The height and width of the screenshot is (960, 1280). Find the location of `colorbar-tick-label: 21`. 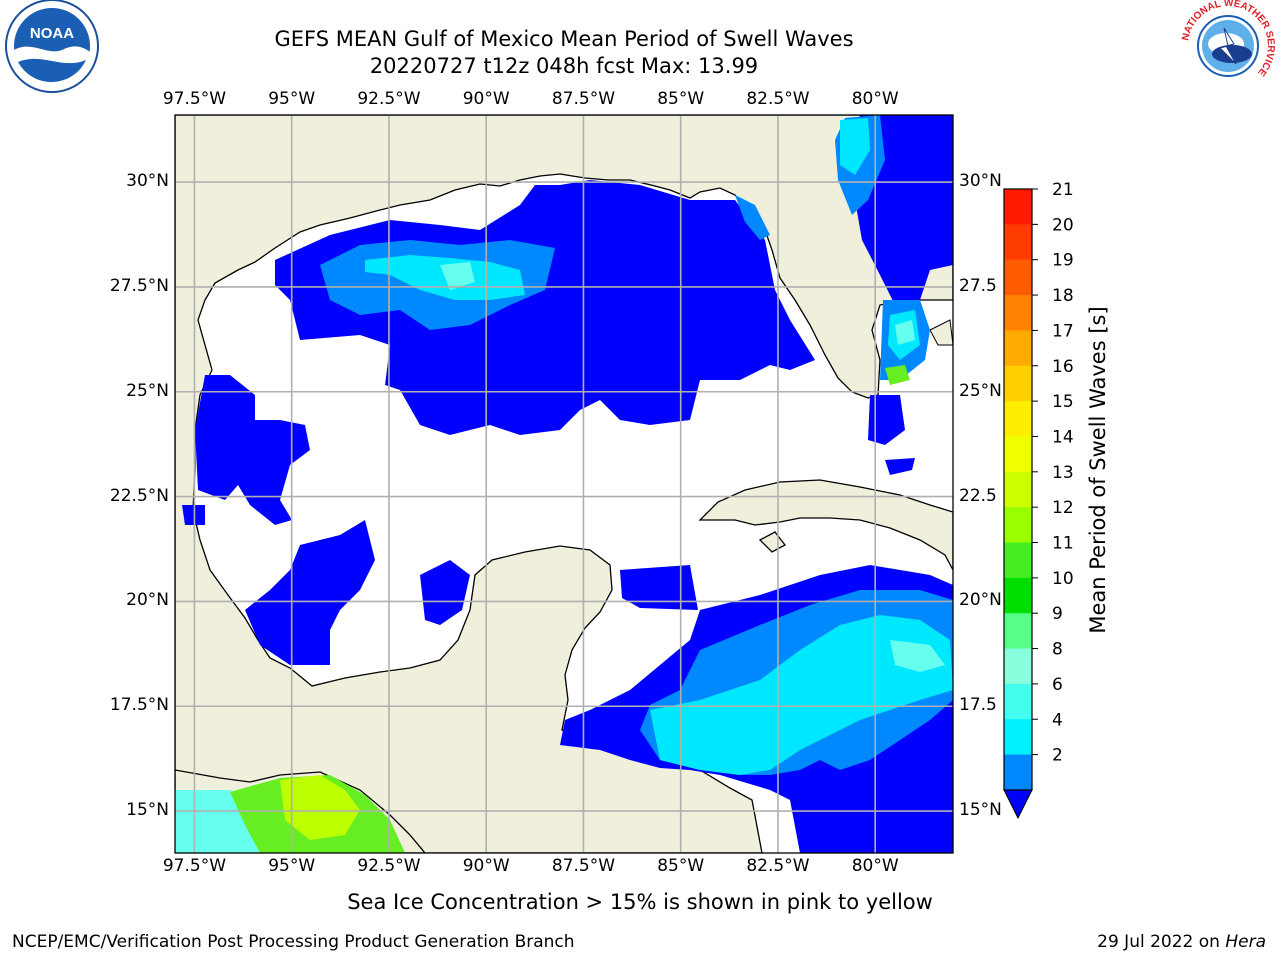

colorbar-tick-label: 21 is located at coordinates (1063, 190).